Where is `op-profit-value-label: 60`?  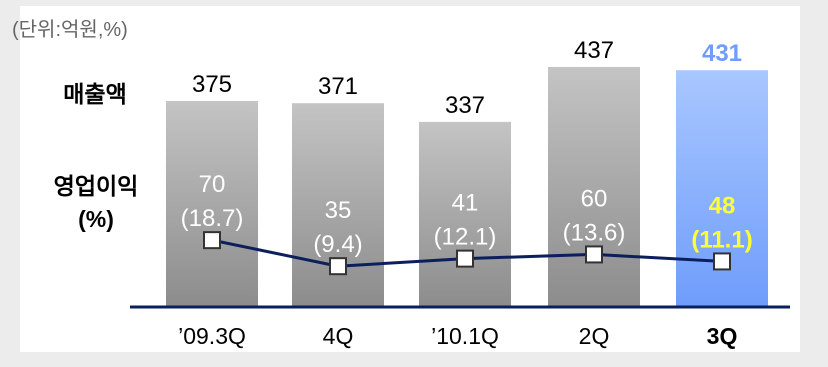
op-profit-value-label: 60 is located at coordinates (594, 198).